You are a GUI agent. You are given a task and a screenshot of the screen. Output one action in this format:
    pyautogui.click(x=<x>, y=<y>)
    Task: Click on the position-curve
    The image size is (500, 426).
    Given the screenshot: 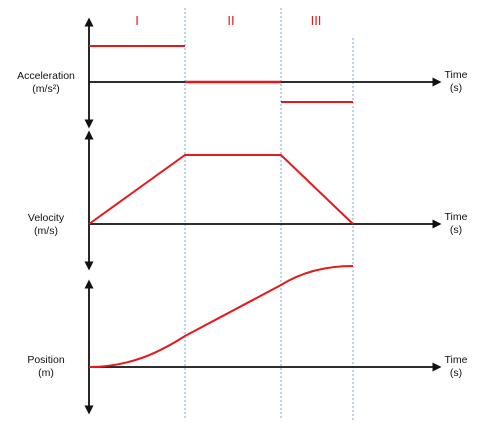 What is the action you would take?
    pyautogui.click(x=221, y=316)
    